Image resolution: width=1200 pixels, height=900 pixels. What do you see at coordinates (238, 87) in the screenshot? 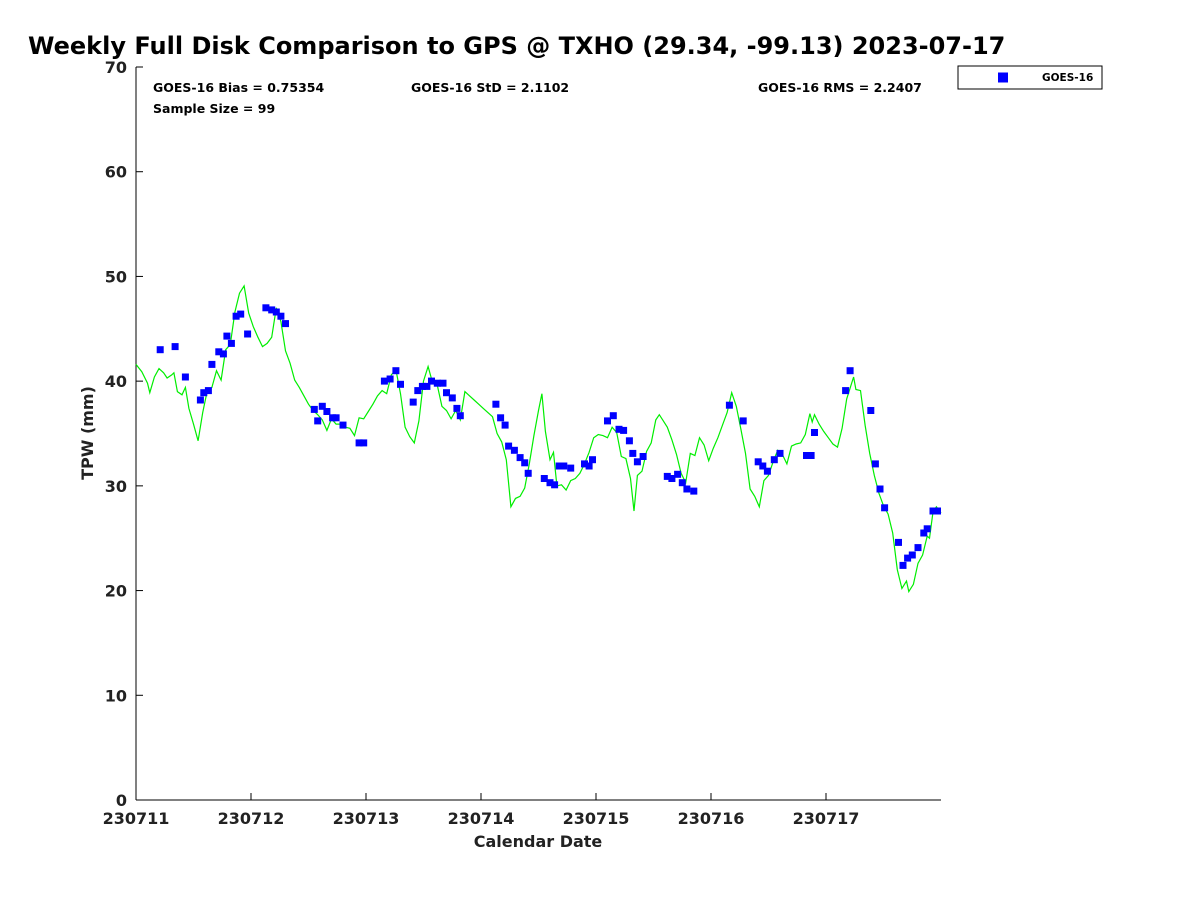
I see `stat-bias: GOES-16 Bias = 0.75354` at bounding box center [238, 87].